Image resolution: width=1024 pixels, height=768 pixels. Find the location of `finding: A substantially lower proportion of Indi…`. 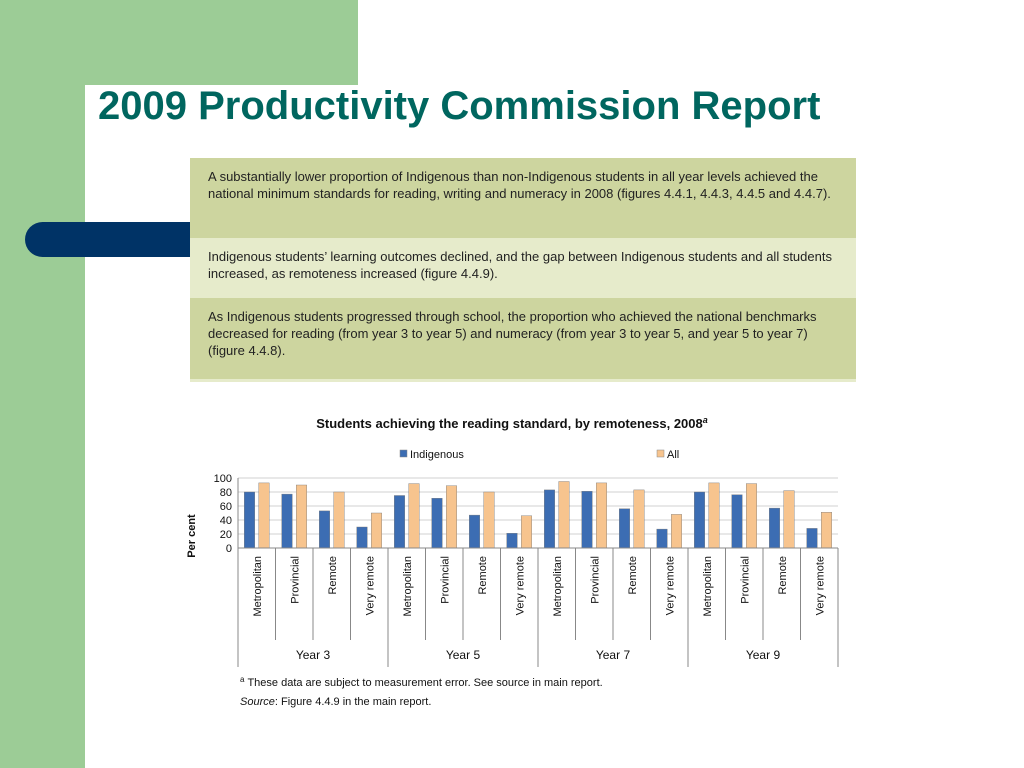

finding: A substantially lower proportion of Indi… is located at coordinates (523, 198).